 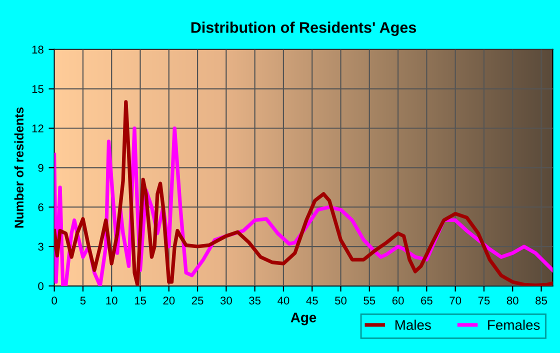 I want to click on y-axis-title: Number of residents, so click(x=19, y=167).